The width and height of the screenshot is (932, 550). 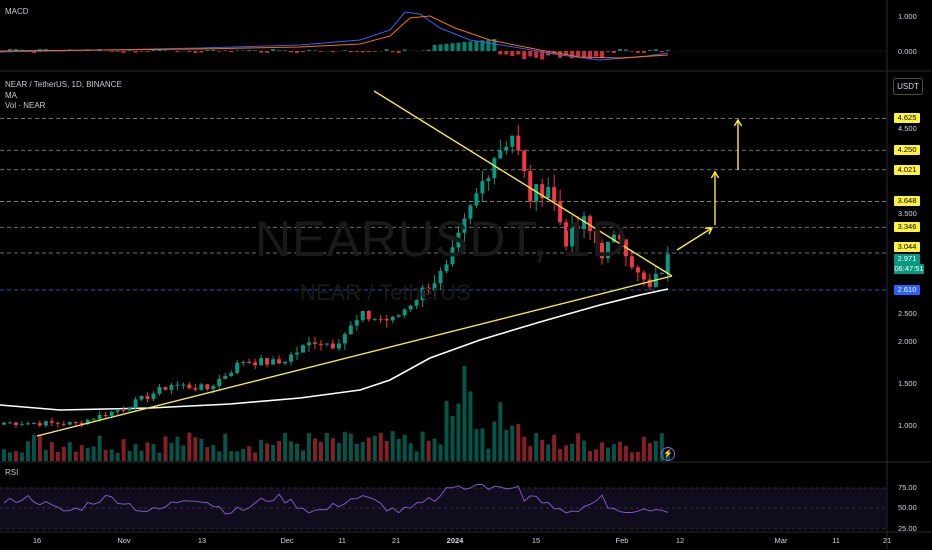 What do you see at coordinates (908, 86) in the screenshot?
I see `currency-button: USDT` at bounding box center [908, 86].